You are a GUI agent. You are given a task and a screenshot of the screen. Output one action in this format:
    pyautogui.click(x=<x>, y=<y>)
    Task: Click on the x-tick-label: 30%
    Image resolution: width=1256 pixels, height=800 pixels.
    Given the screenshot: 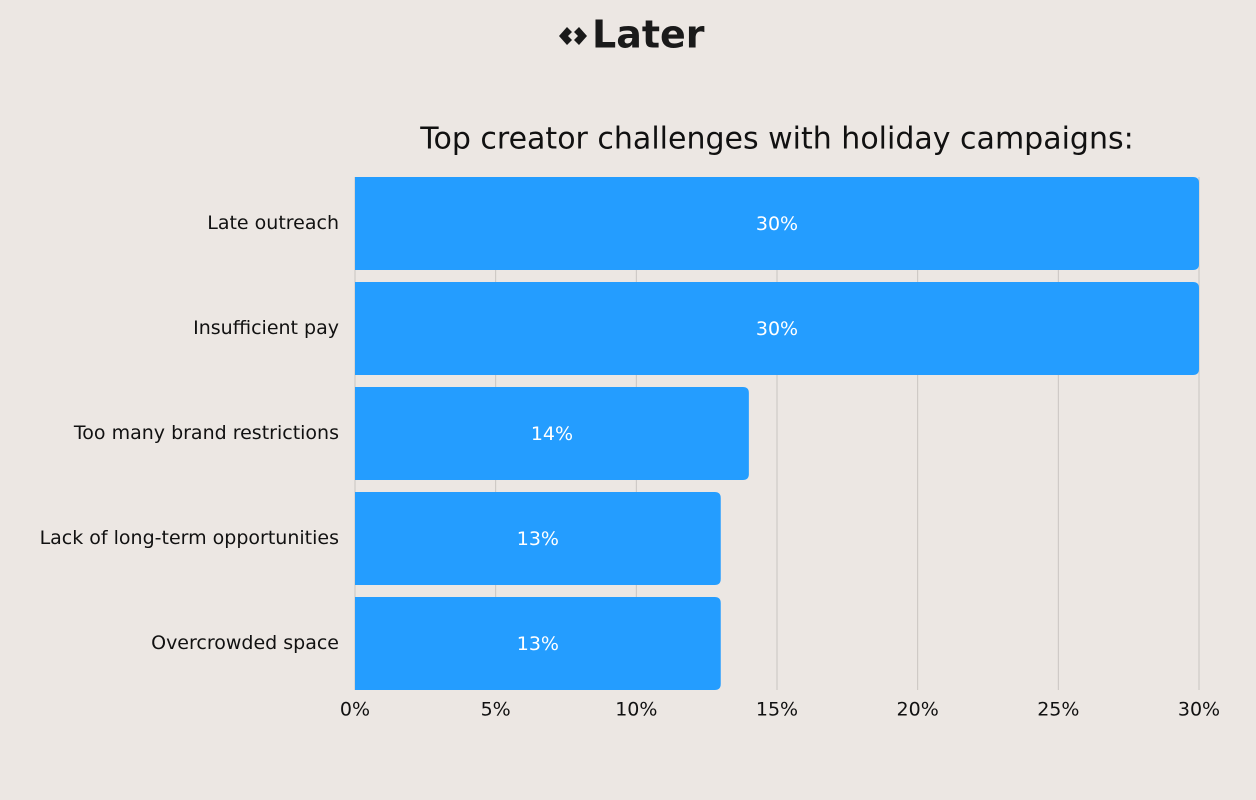 What is the action you would take?
    pyautogui.click(x=1199, y=710)
    